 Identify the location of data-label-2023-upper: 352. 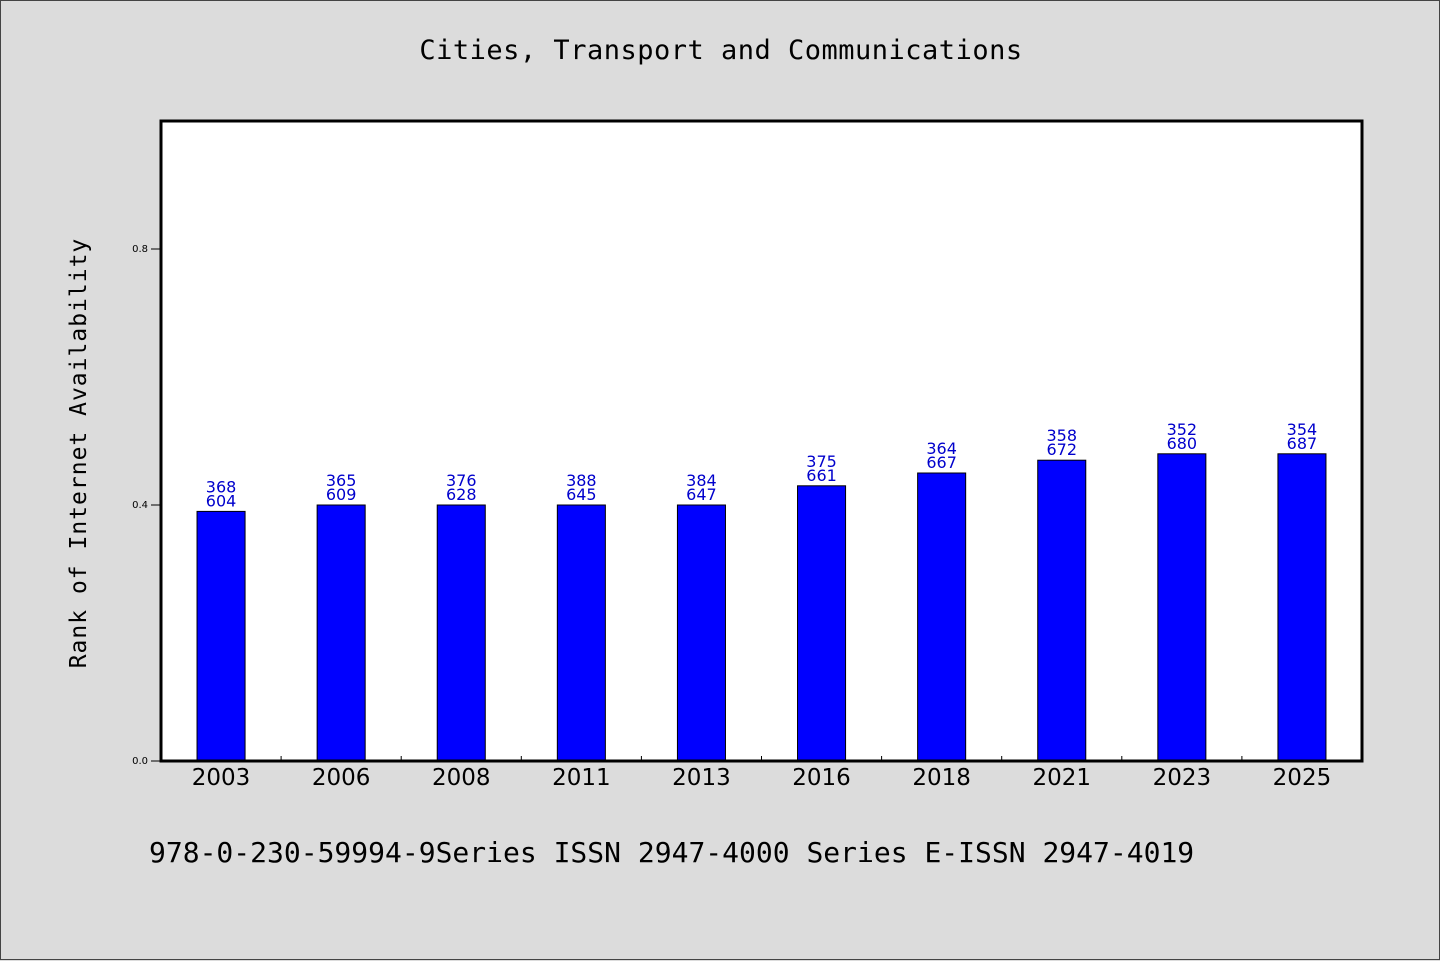
(1182, 429).